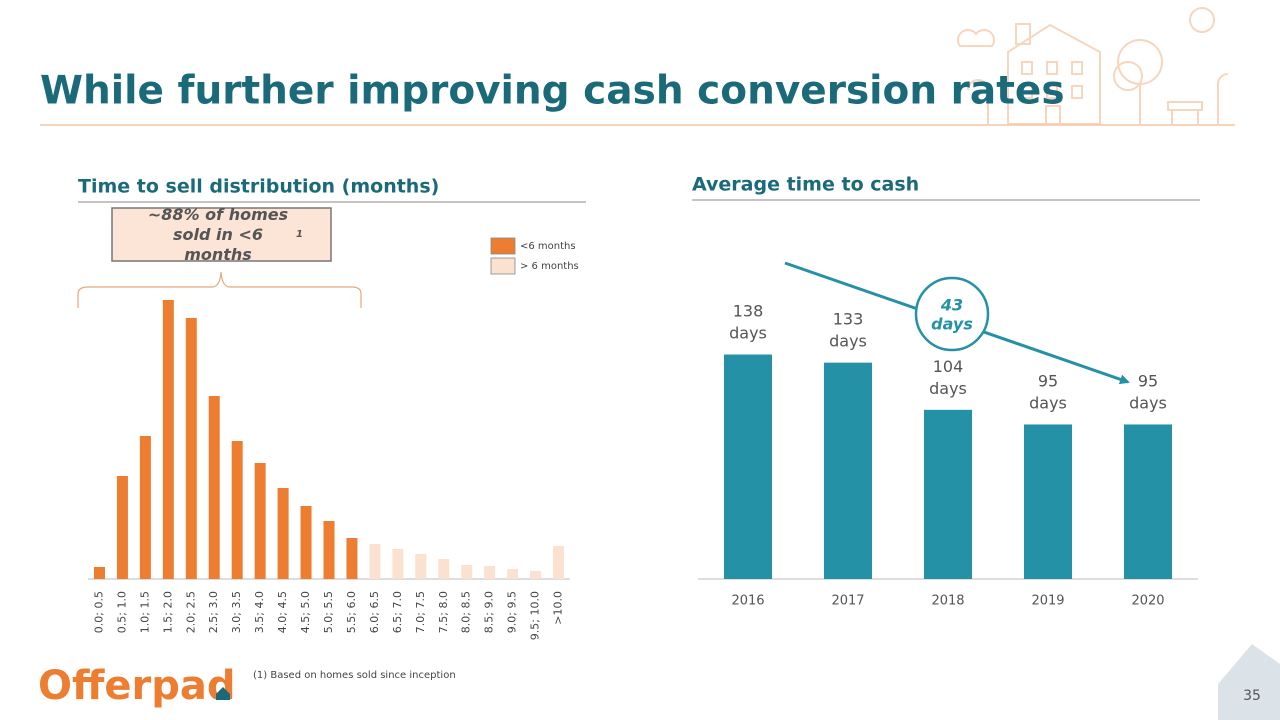 Image resolution: width=1280 pixels, height=720 pixels. What do you see at coordinates (223, 693) in the screenshot?
I see `logo-icon` at bounding box center [223, 693].